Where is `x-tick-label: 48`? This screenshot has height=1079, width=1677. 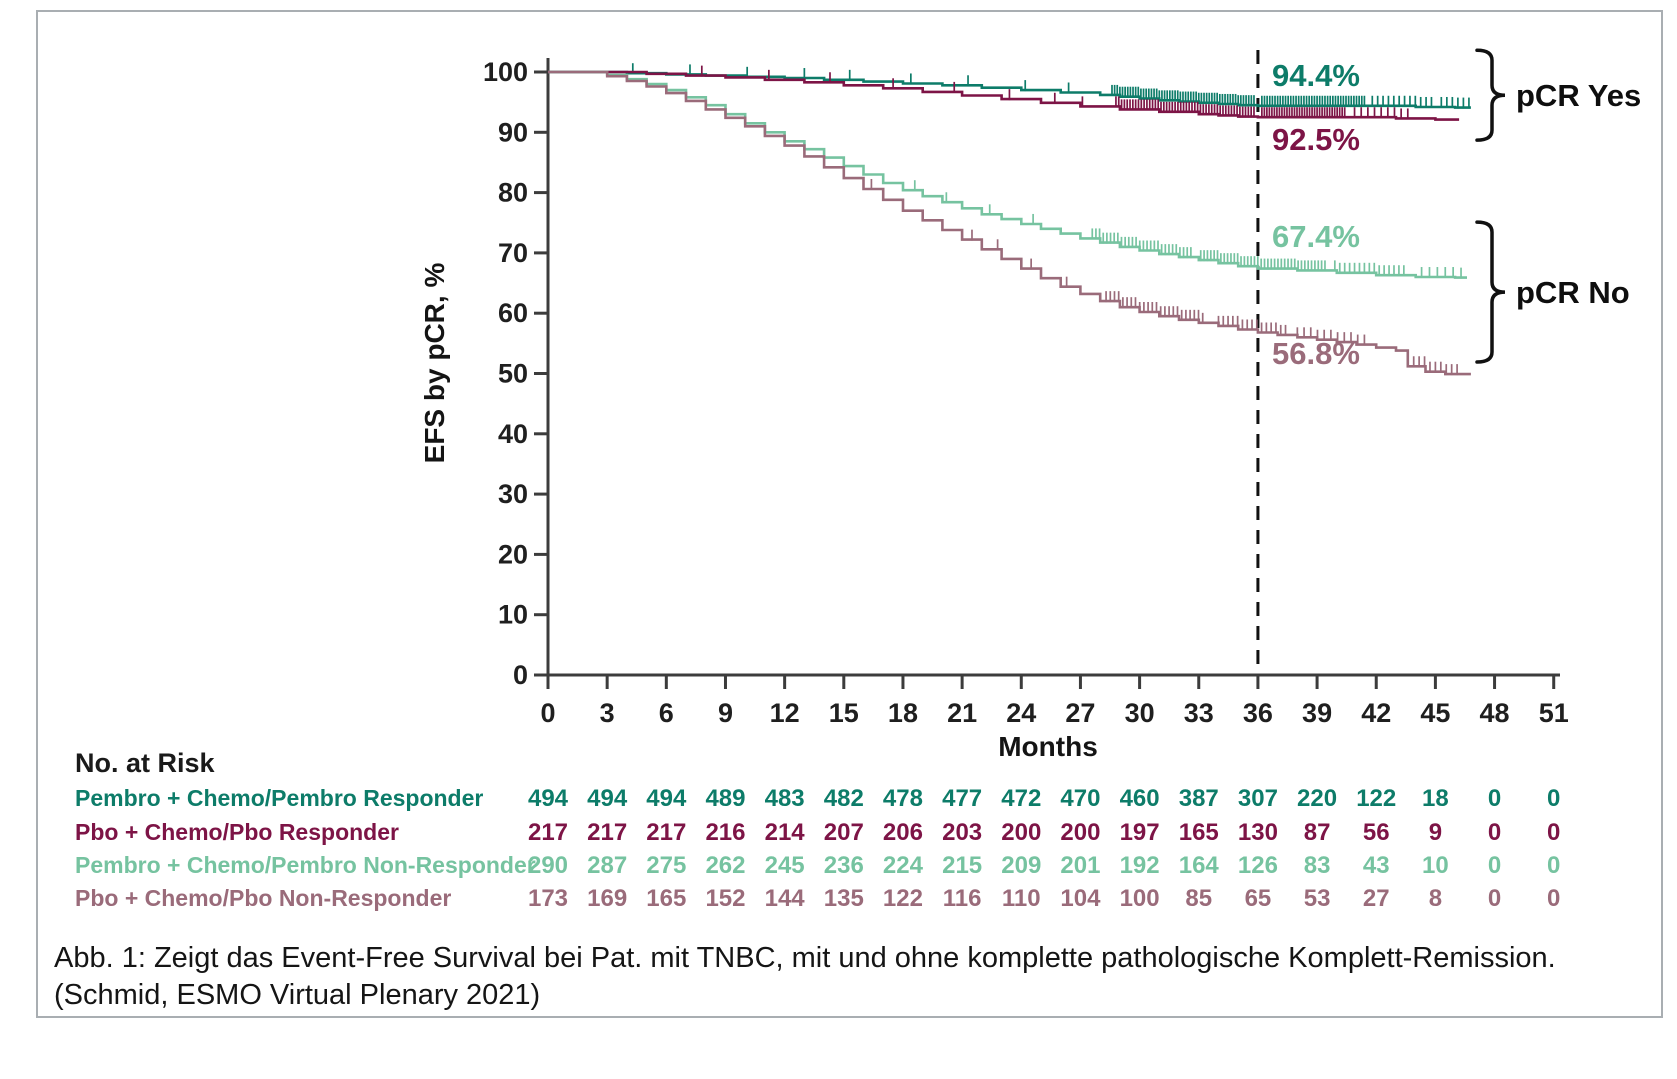 x-tick-label: 48 is located at coordinates (1495, 713).